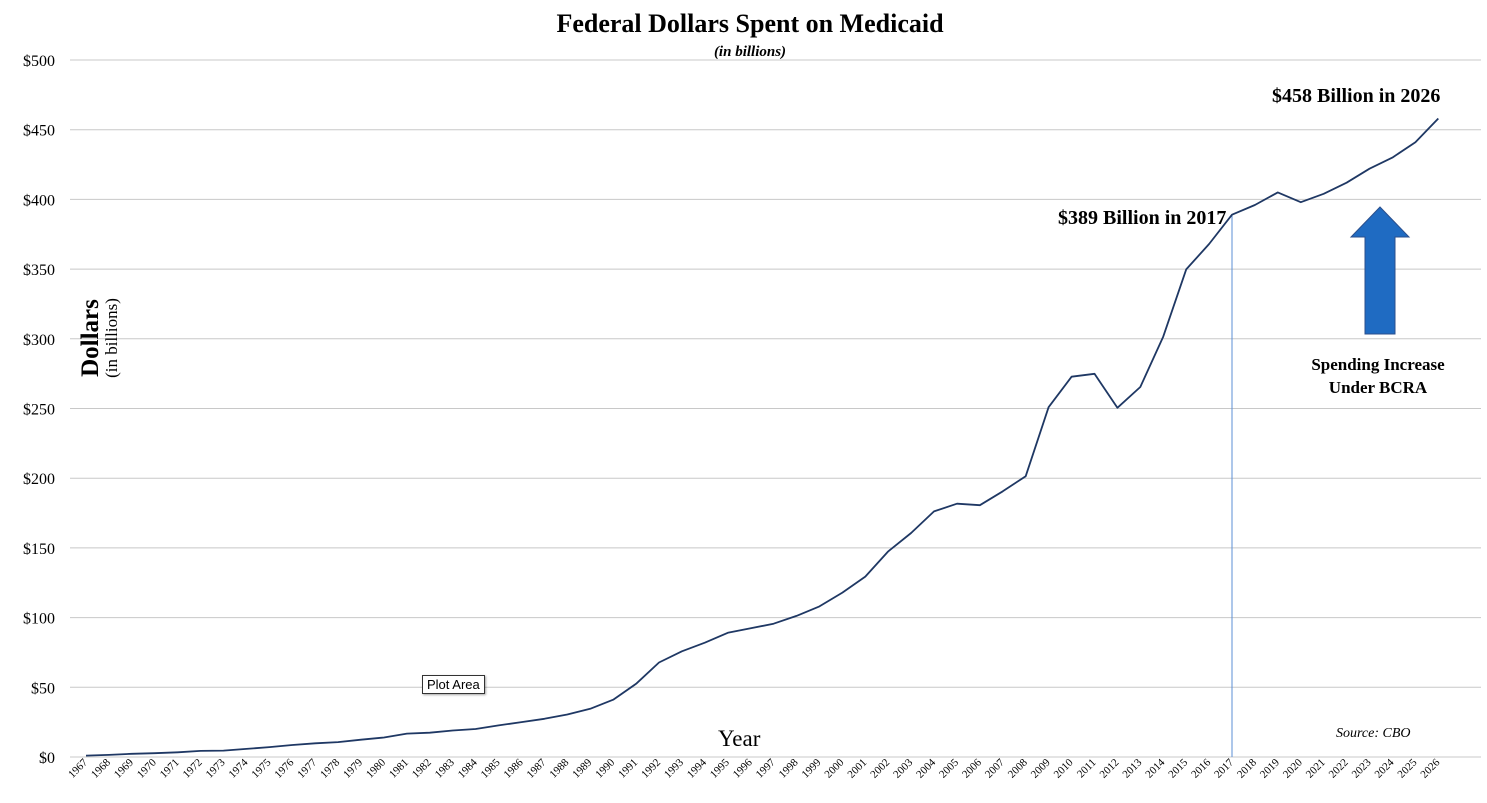  What do you see at coordinates (1316, 769) in the screenshot?
I see `x-tick-label: 2021` at bounding box center [1316, 769].